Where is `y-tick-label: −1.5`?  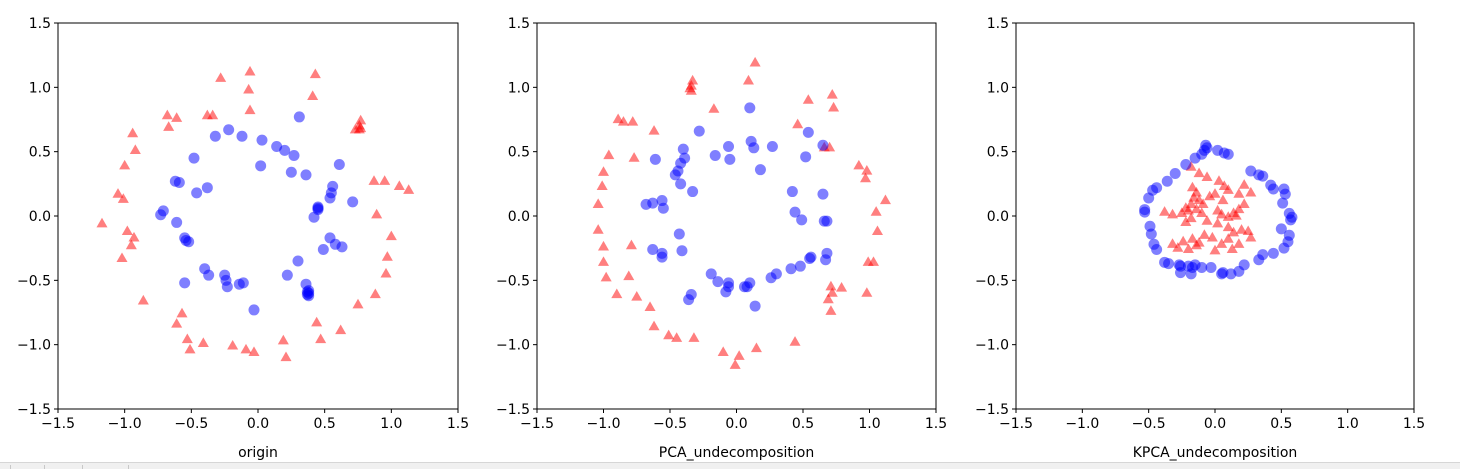 y-tick-label: −1.5 is located at coordinates (513, 410).